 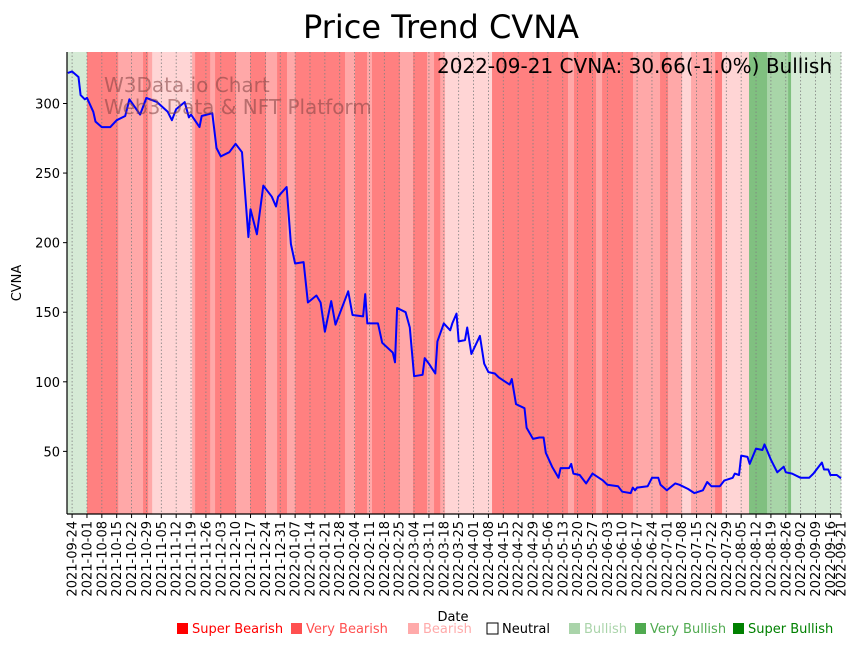 I want to click on y-tick-label: 250, so click(x=47, y=174).